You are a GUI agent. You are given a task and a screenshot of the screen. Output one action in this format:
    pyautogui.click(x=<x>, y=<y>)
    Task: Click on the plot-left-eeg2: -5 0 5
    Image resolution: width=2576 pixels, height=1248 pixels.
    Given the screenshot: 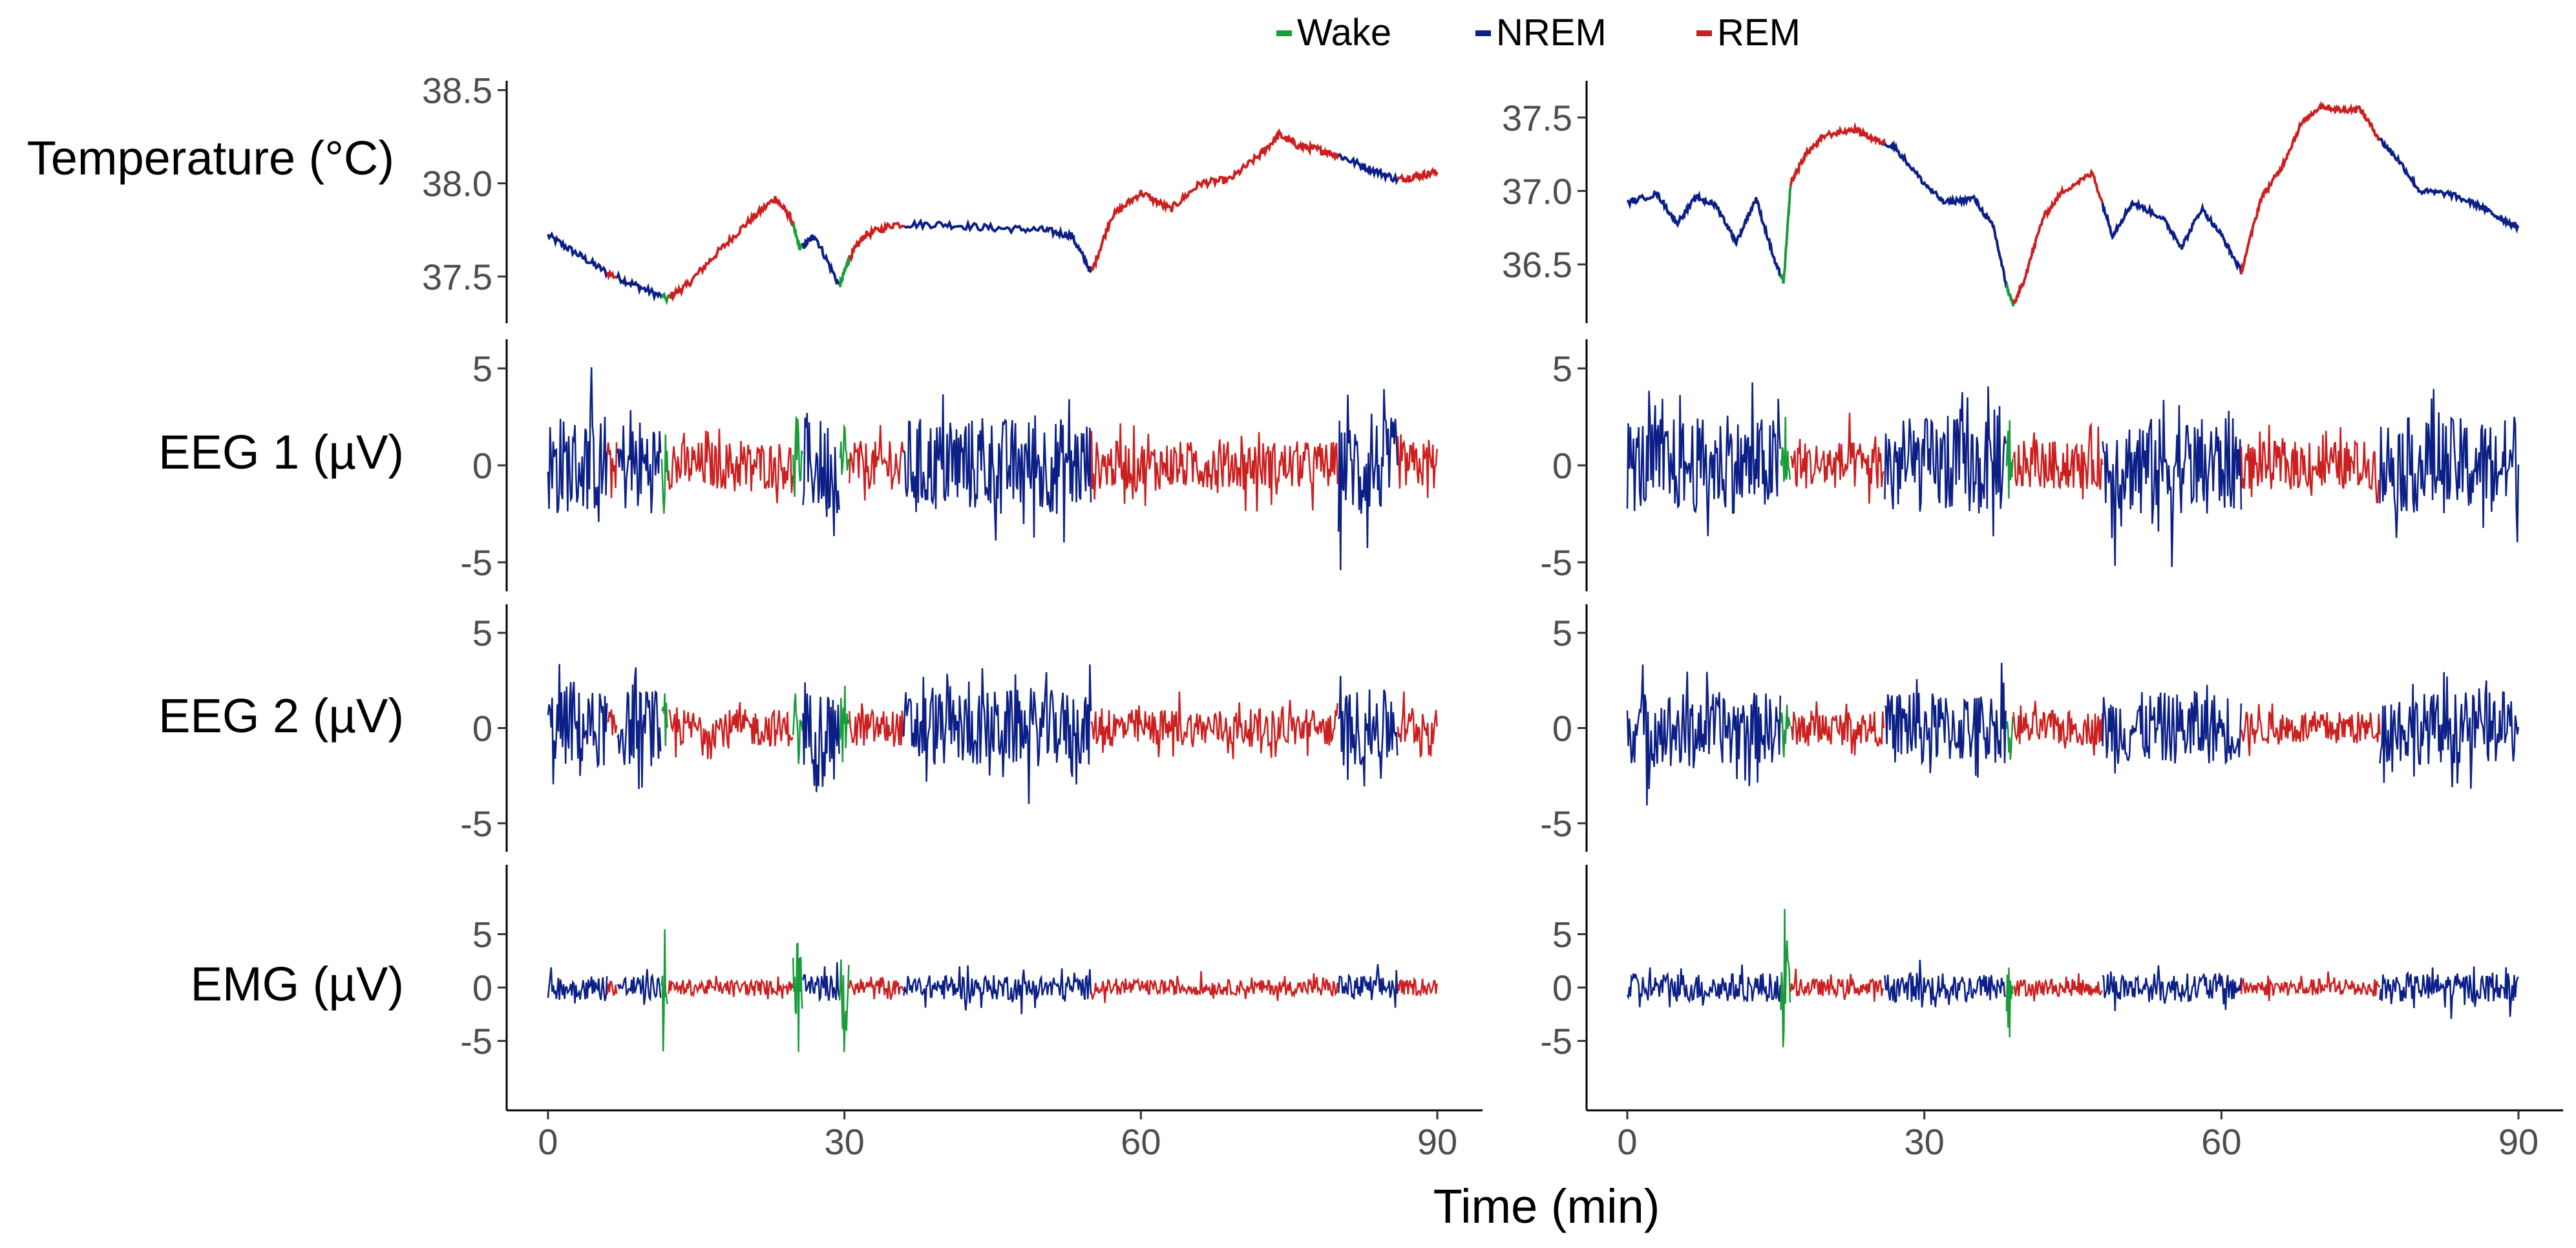 What is the action you would take?
    pyautogui.click(x=949, y=728)
    